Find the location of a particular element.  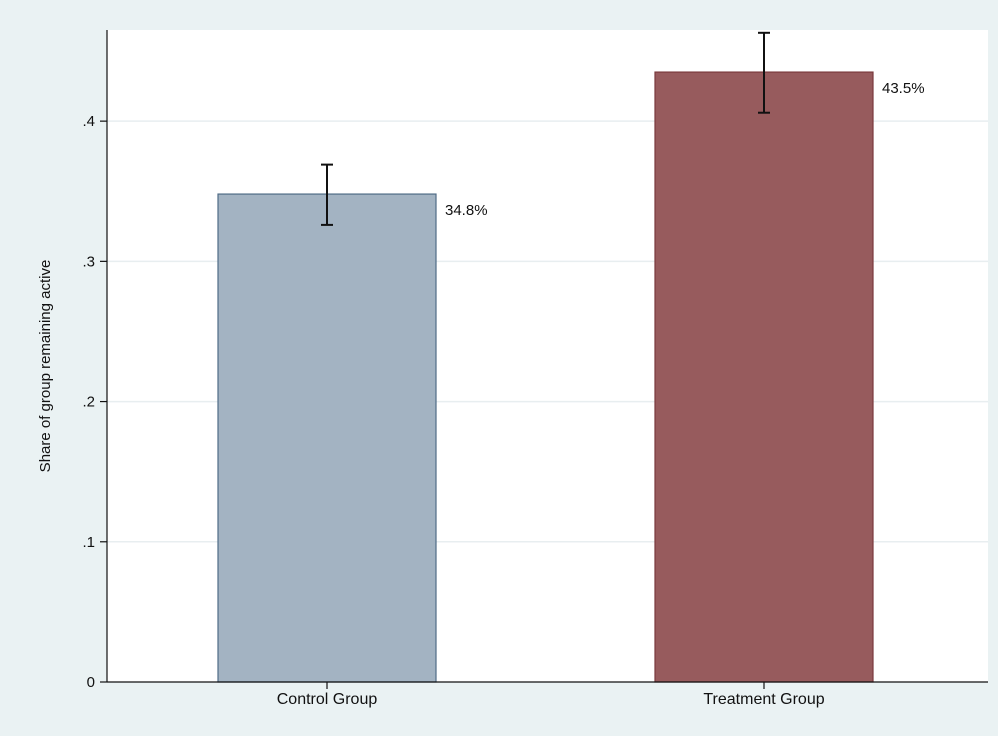

x-category-label: Treatment Group is located at coordinates (763, 699).